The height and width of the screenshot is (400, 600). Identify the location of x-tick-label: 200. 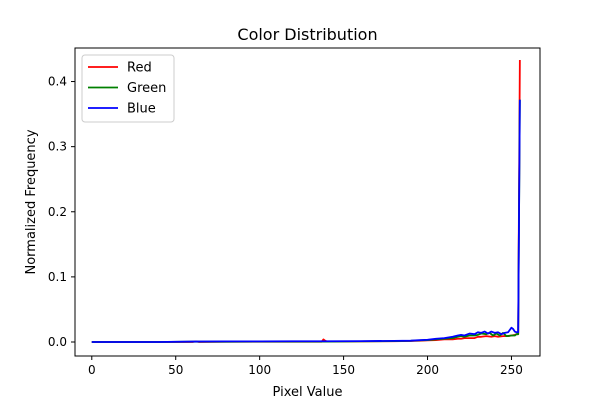
(427, 370).